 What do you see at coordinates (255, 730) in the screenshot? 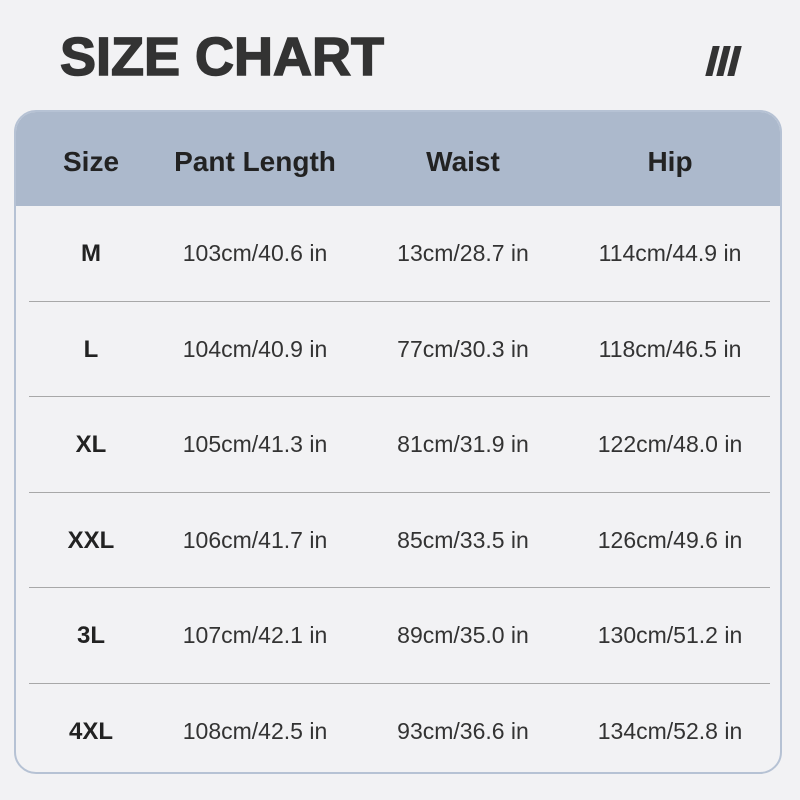
I see `cell-pant-length: 108cm/42.5 in` at bounding box center [255, 730].